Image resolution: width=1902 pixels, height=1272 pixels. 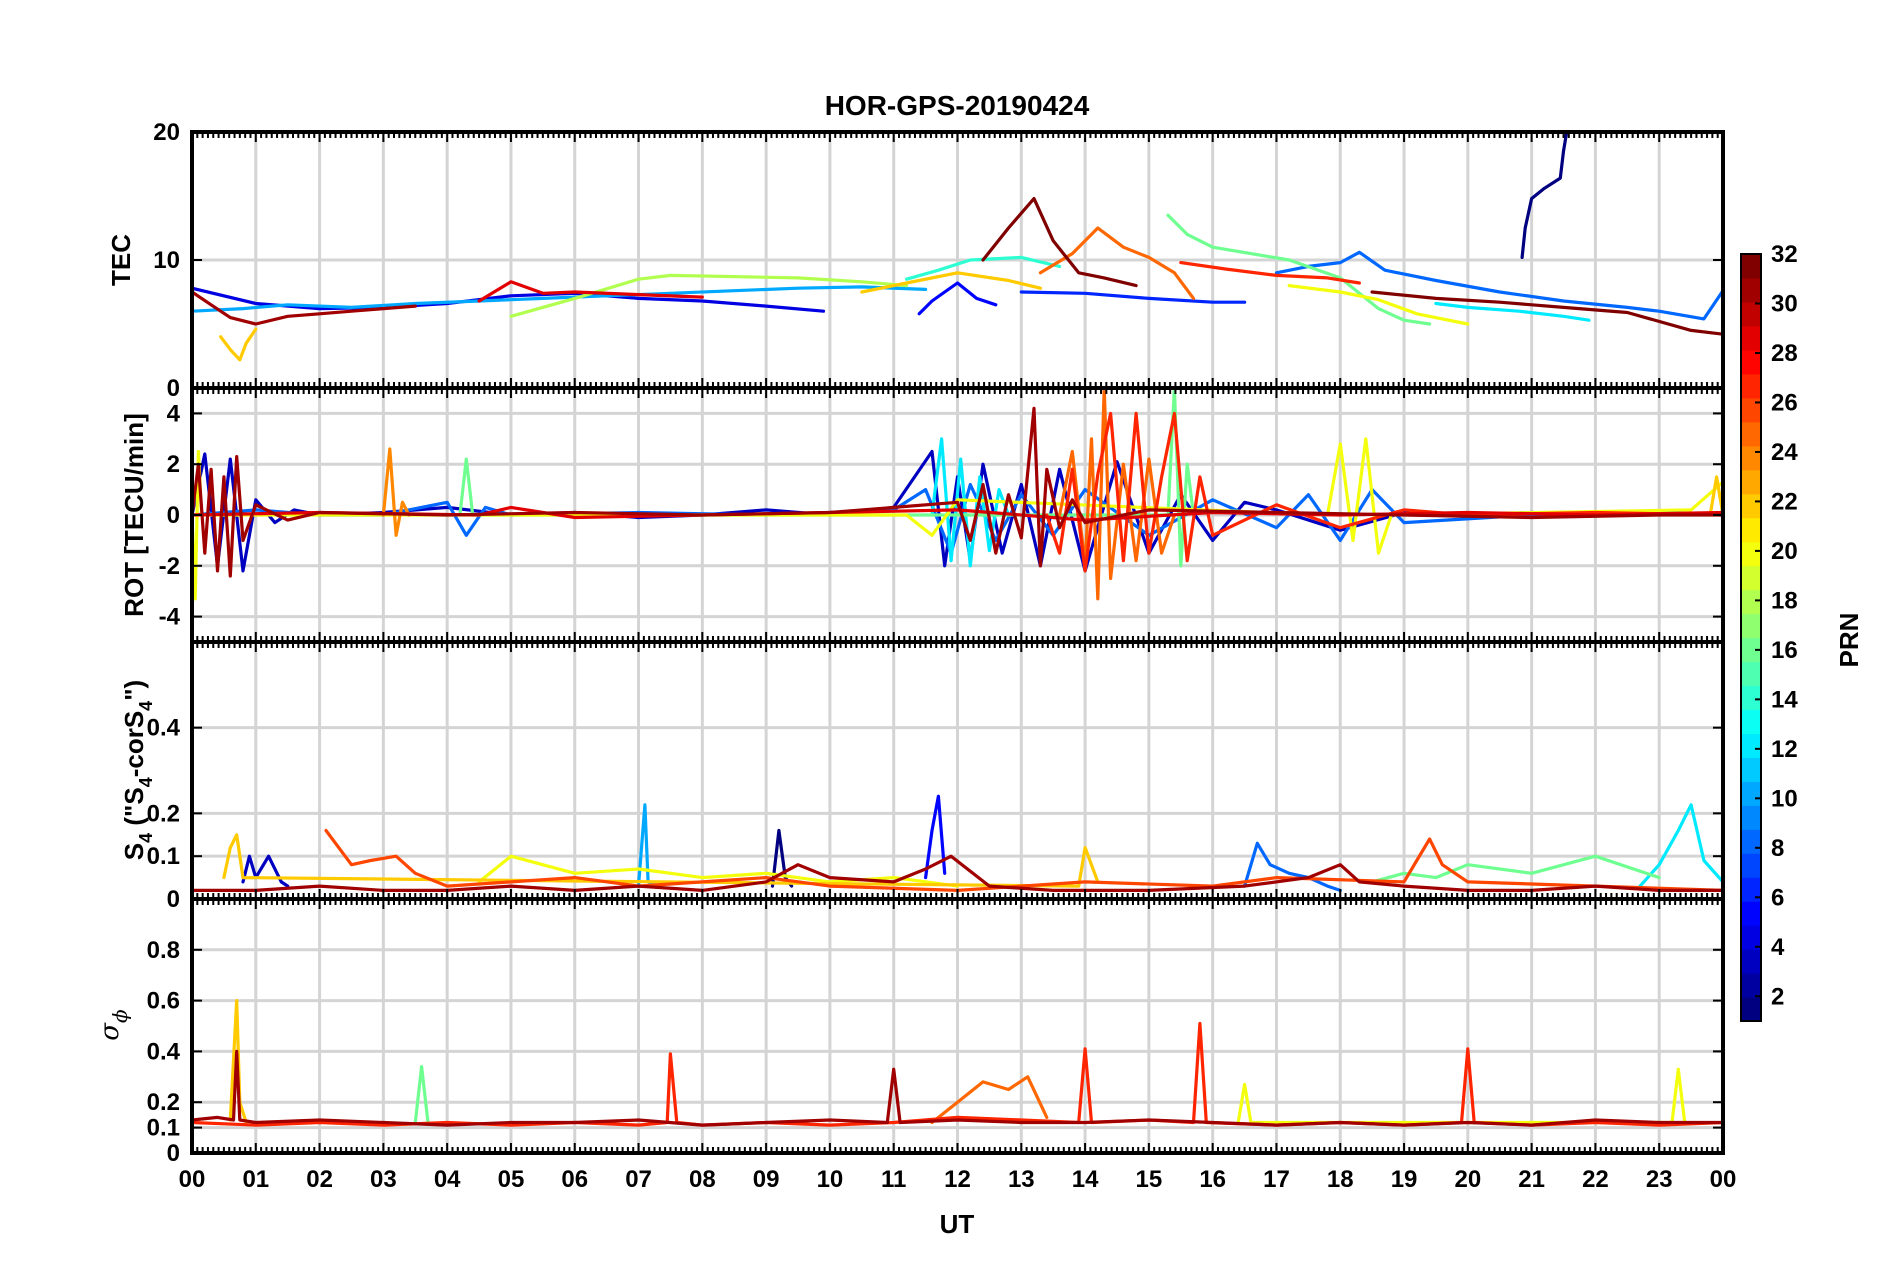 I want to click on s4-traces, so click(x=957, y=843).